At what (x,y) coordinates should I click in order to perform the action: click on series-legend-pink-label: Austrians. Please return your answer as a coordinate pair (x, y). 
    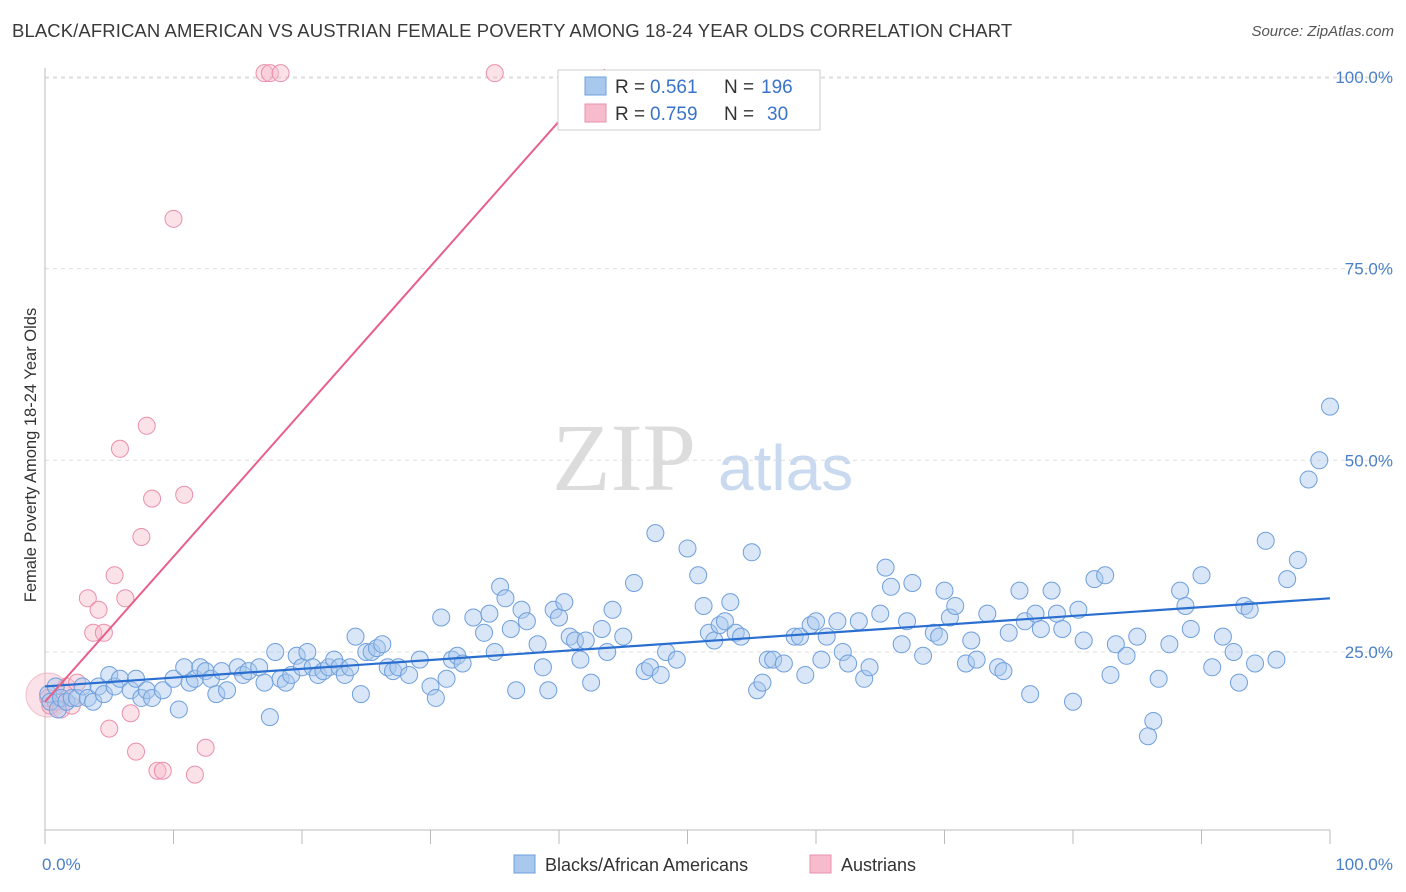
    Looking at the image, I should click on (878, 865).